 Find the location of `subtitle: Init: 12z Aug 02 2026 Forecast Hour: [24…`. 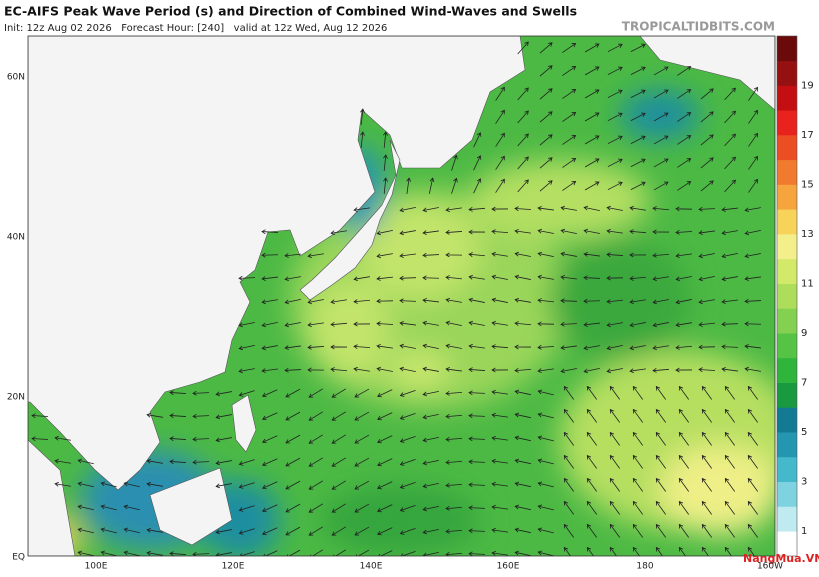

subtitle: Init: 12z Aug 02 2026 Forecast Hour: [24… is located at coordinates (195, 28).